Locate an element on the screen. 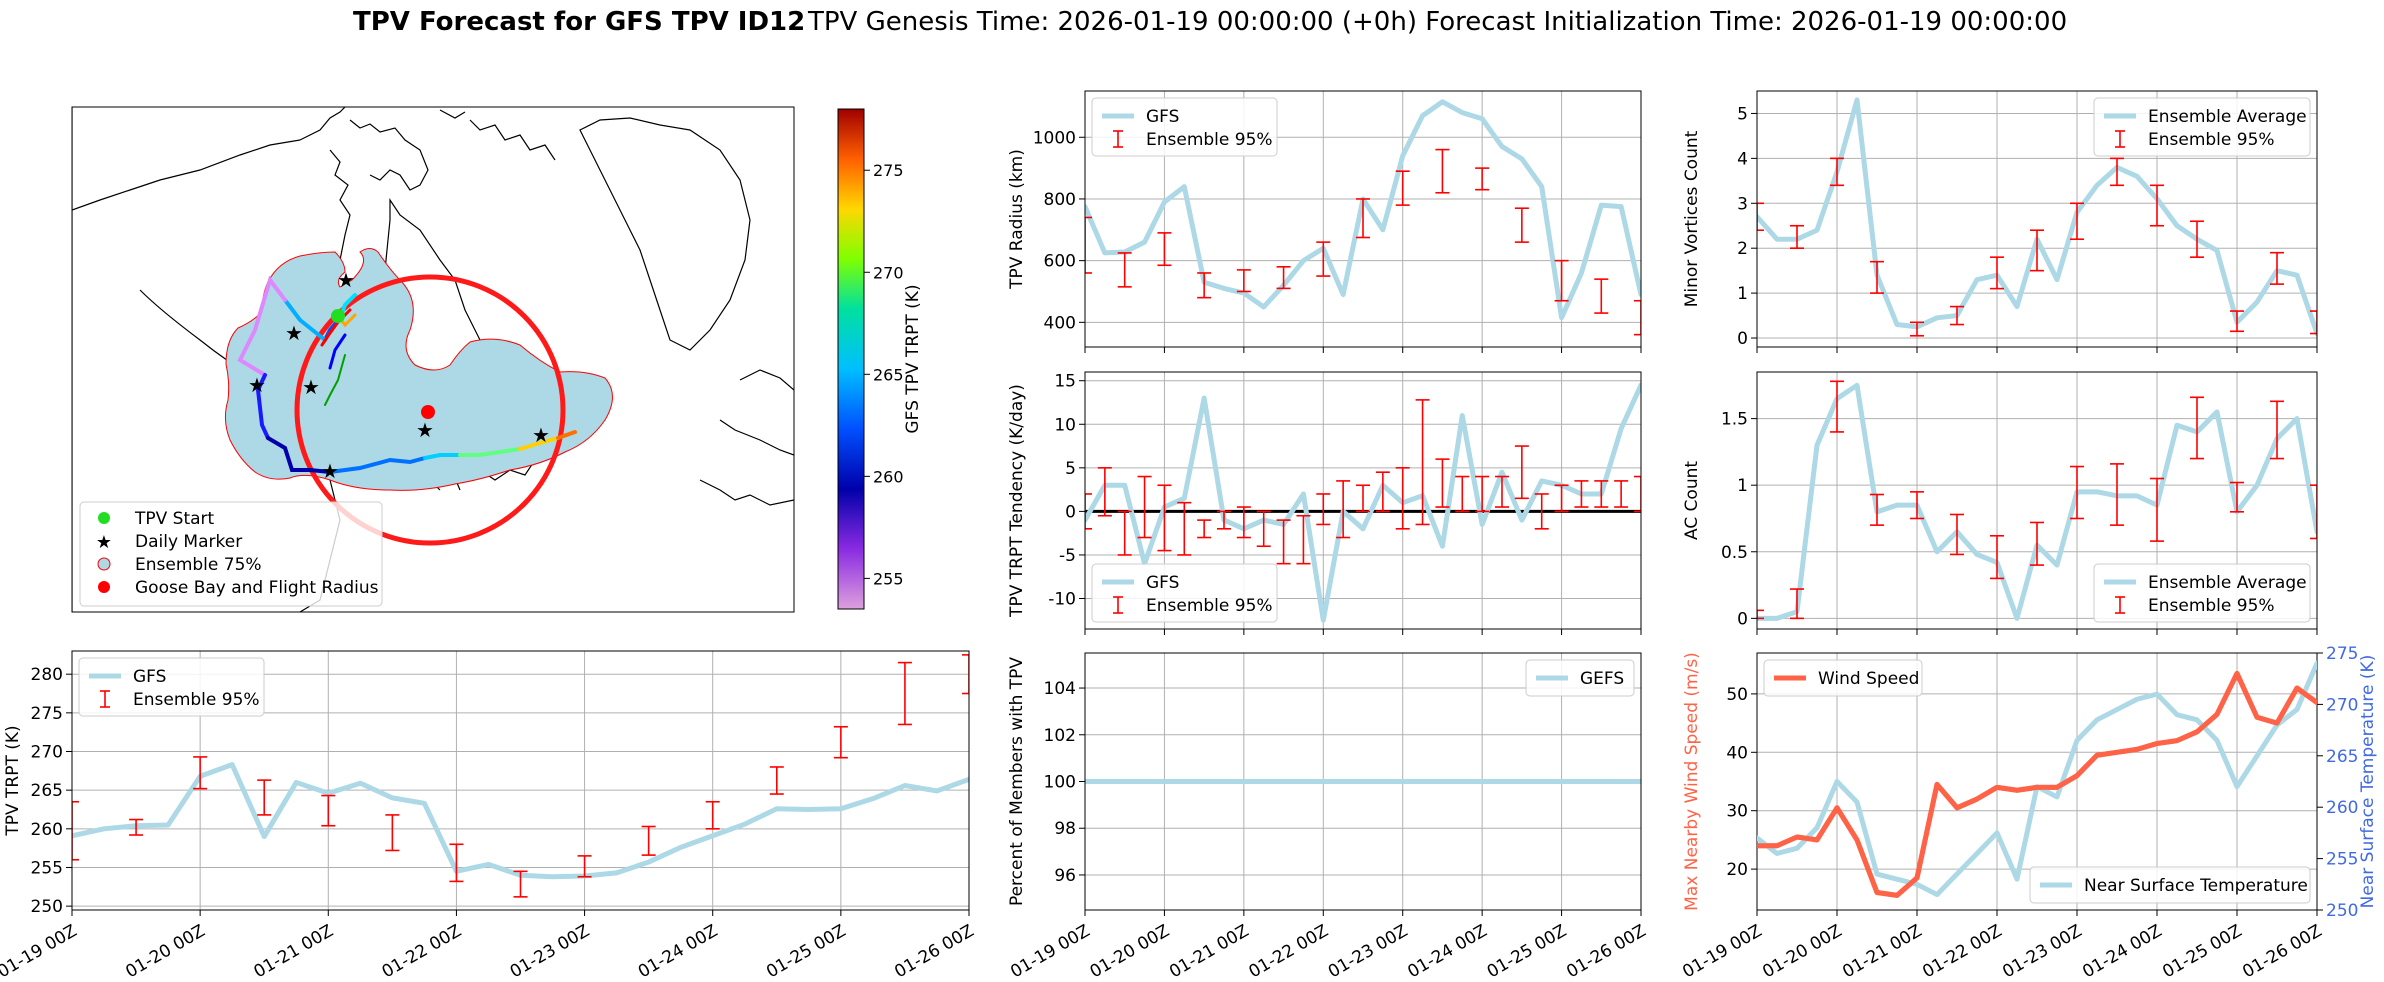  y-tick-label: 5 is located at coordinates (1742, 114).